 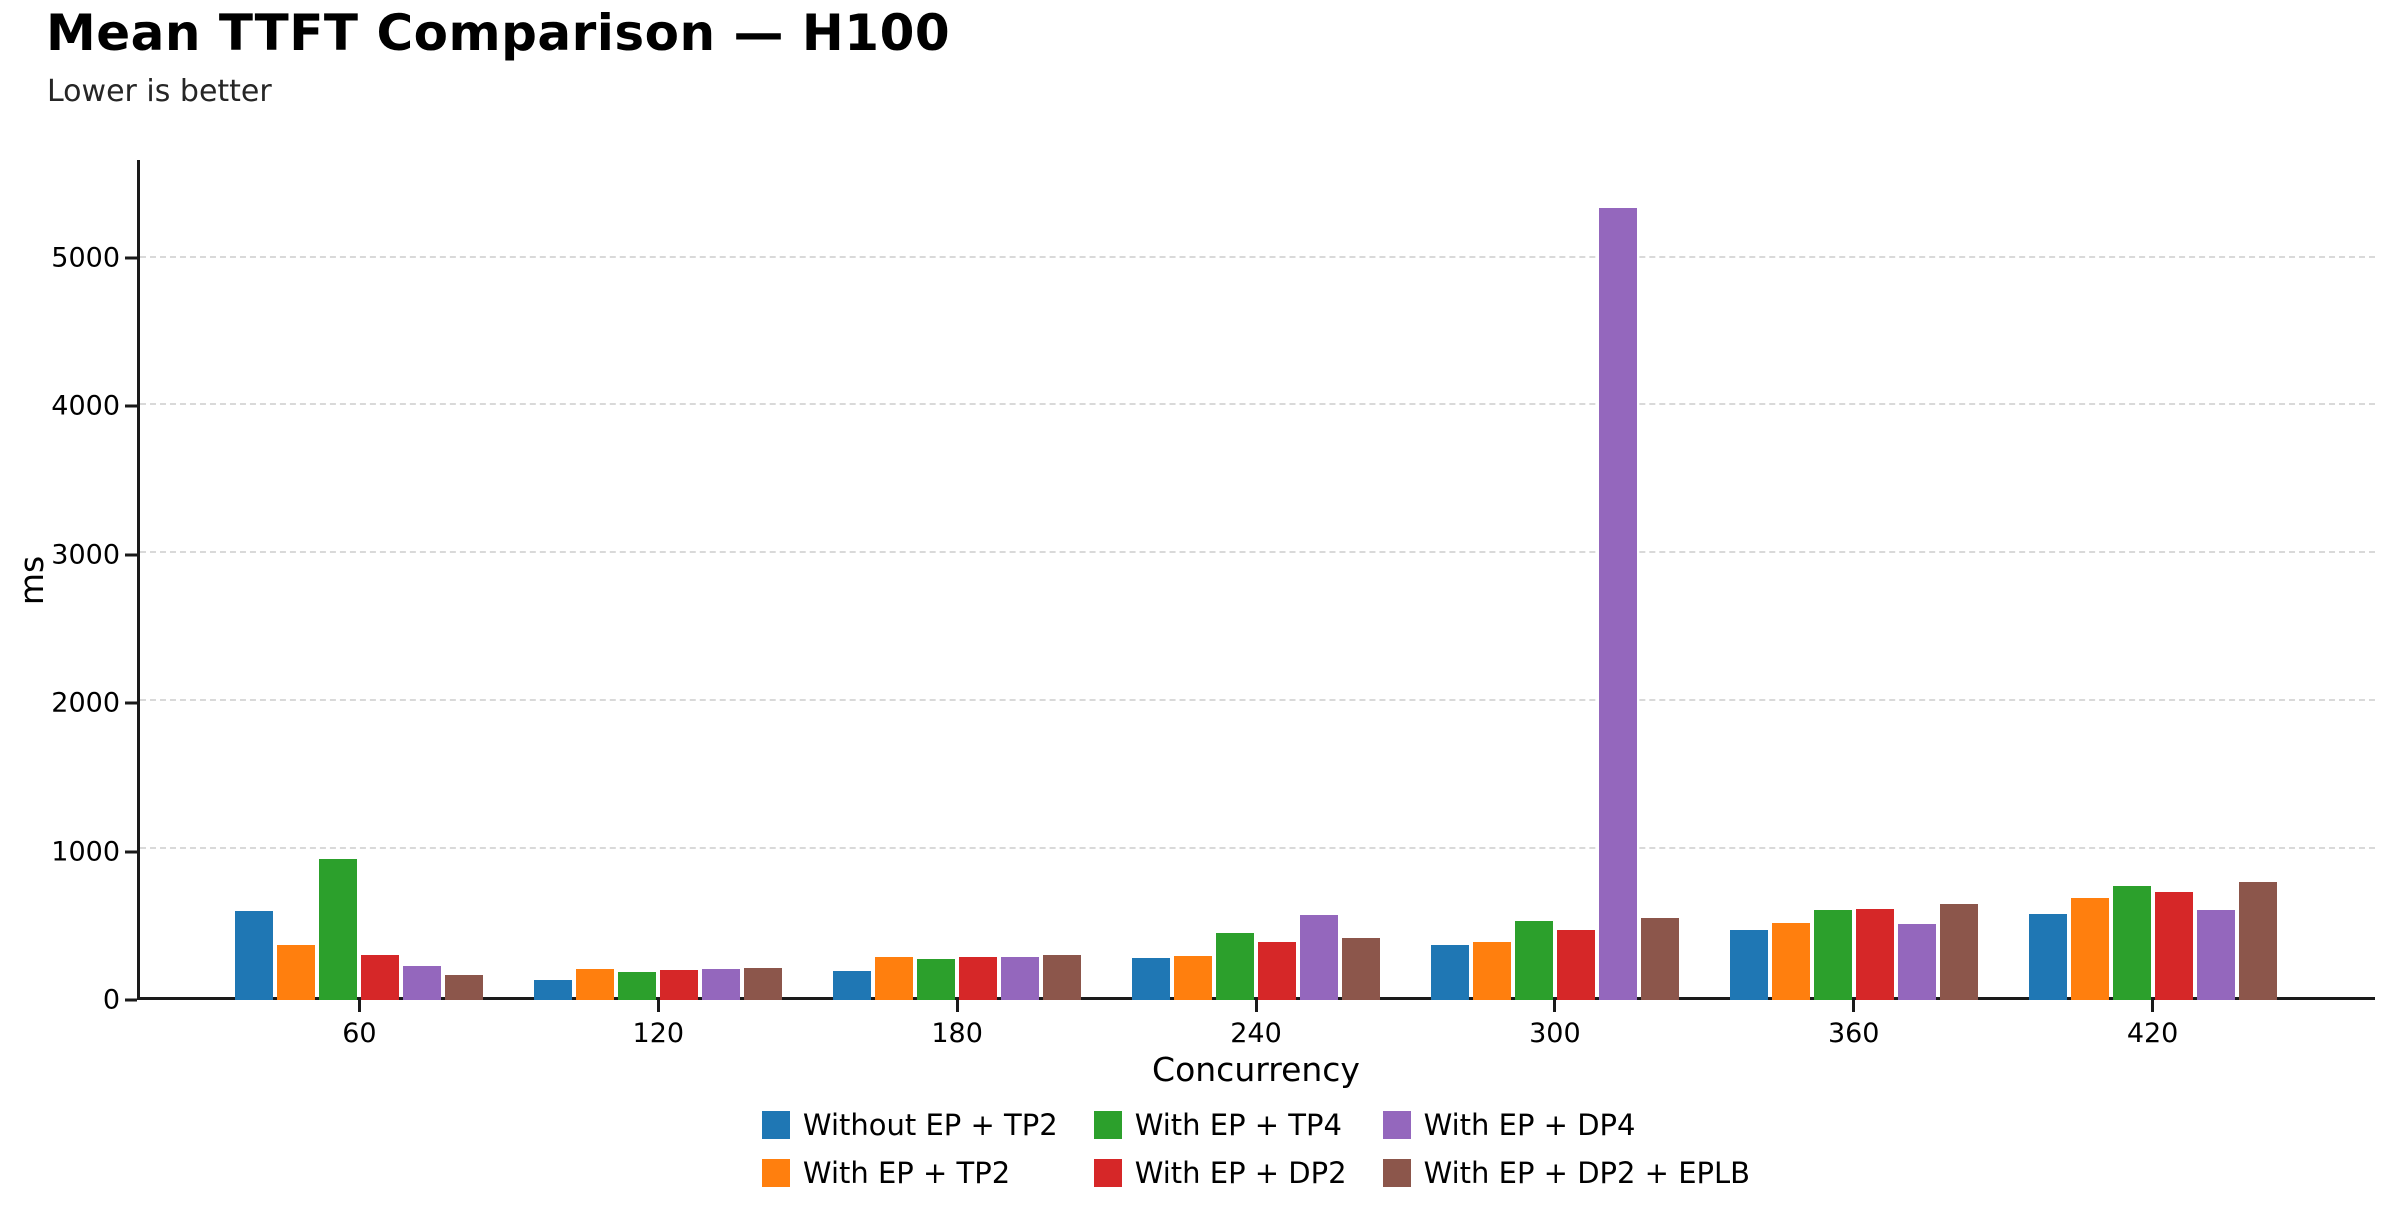 What do you see at coordinates (957, 1033) in the screenshot?
I see `x-tick-label-180: 180` at bounding box center [957, 1033].